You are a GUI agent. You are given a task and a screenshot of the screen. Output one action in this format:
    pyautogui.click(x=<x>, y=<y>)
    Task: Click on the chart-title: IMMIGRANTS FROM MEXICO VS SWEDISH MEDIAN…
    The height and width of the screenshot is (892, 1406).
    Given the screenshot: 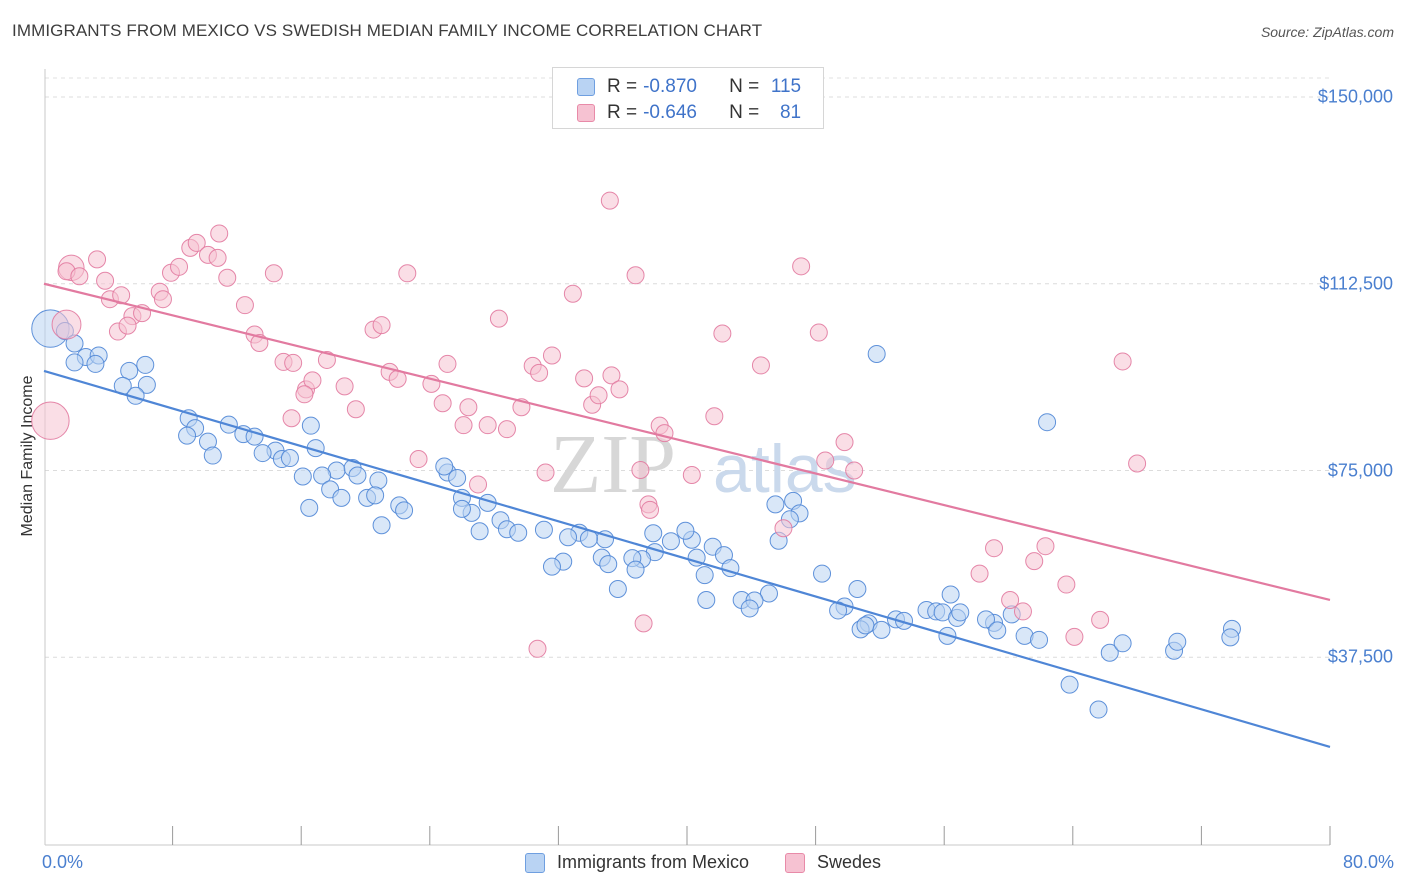 What is the action you would take?
    pyautogui.click(x=387, y=30)
    